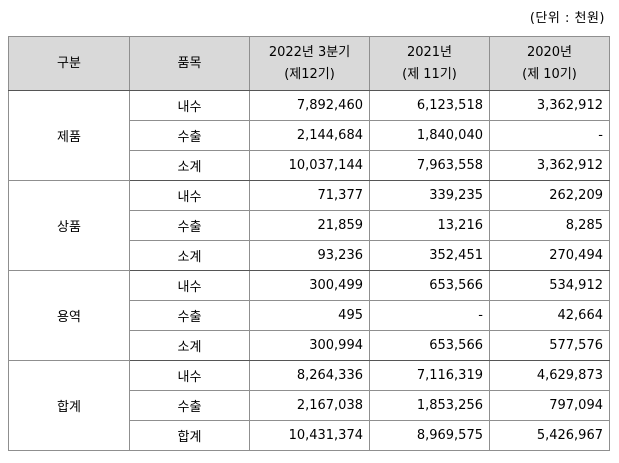 The width and height of the screenshot is (619, 463). I want to click on category-cell: 제품, so click(69, 135).